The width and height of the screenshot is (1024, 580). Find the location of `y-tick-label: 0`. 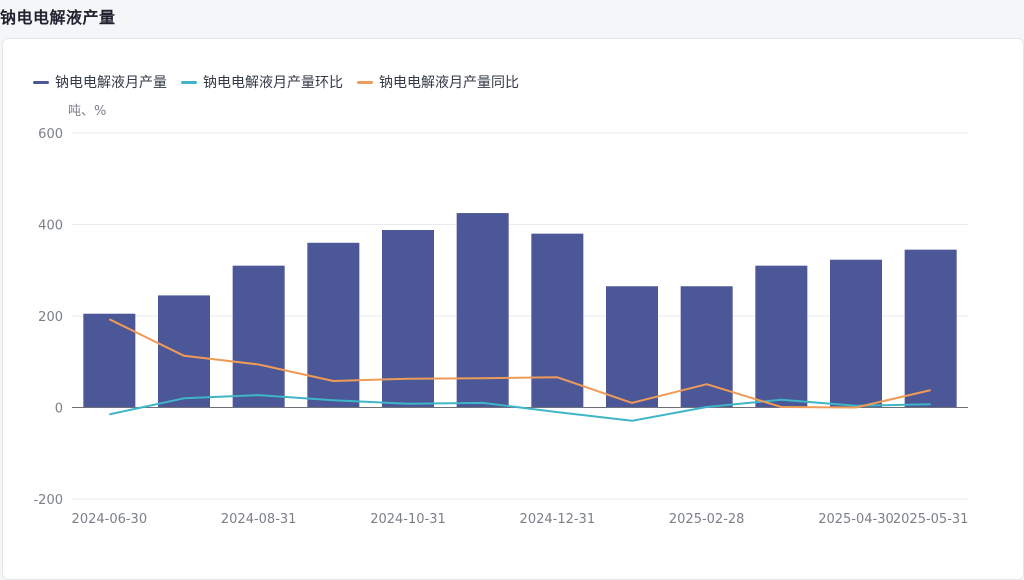

y-tick-label: 0 is located at coordinates (59, 409).